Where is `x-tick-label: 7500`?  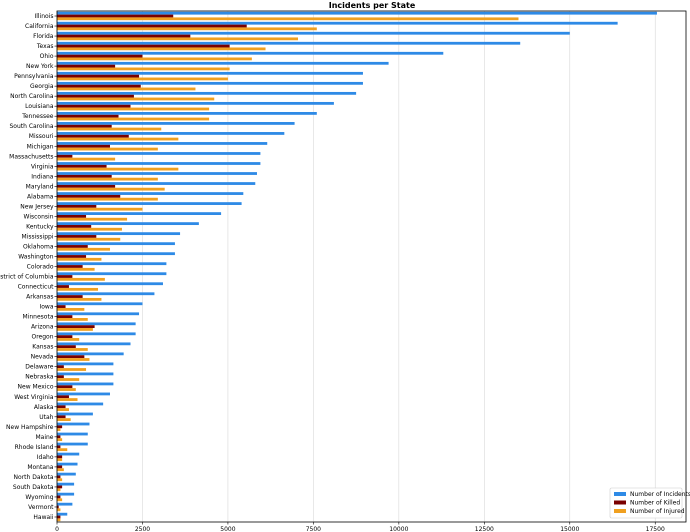
x-tick-label: 7500 is located at coordinates (313, 529).